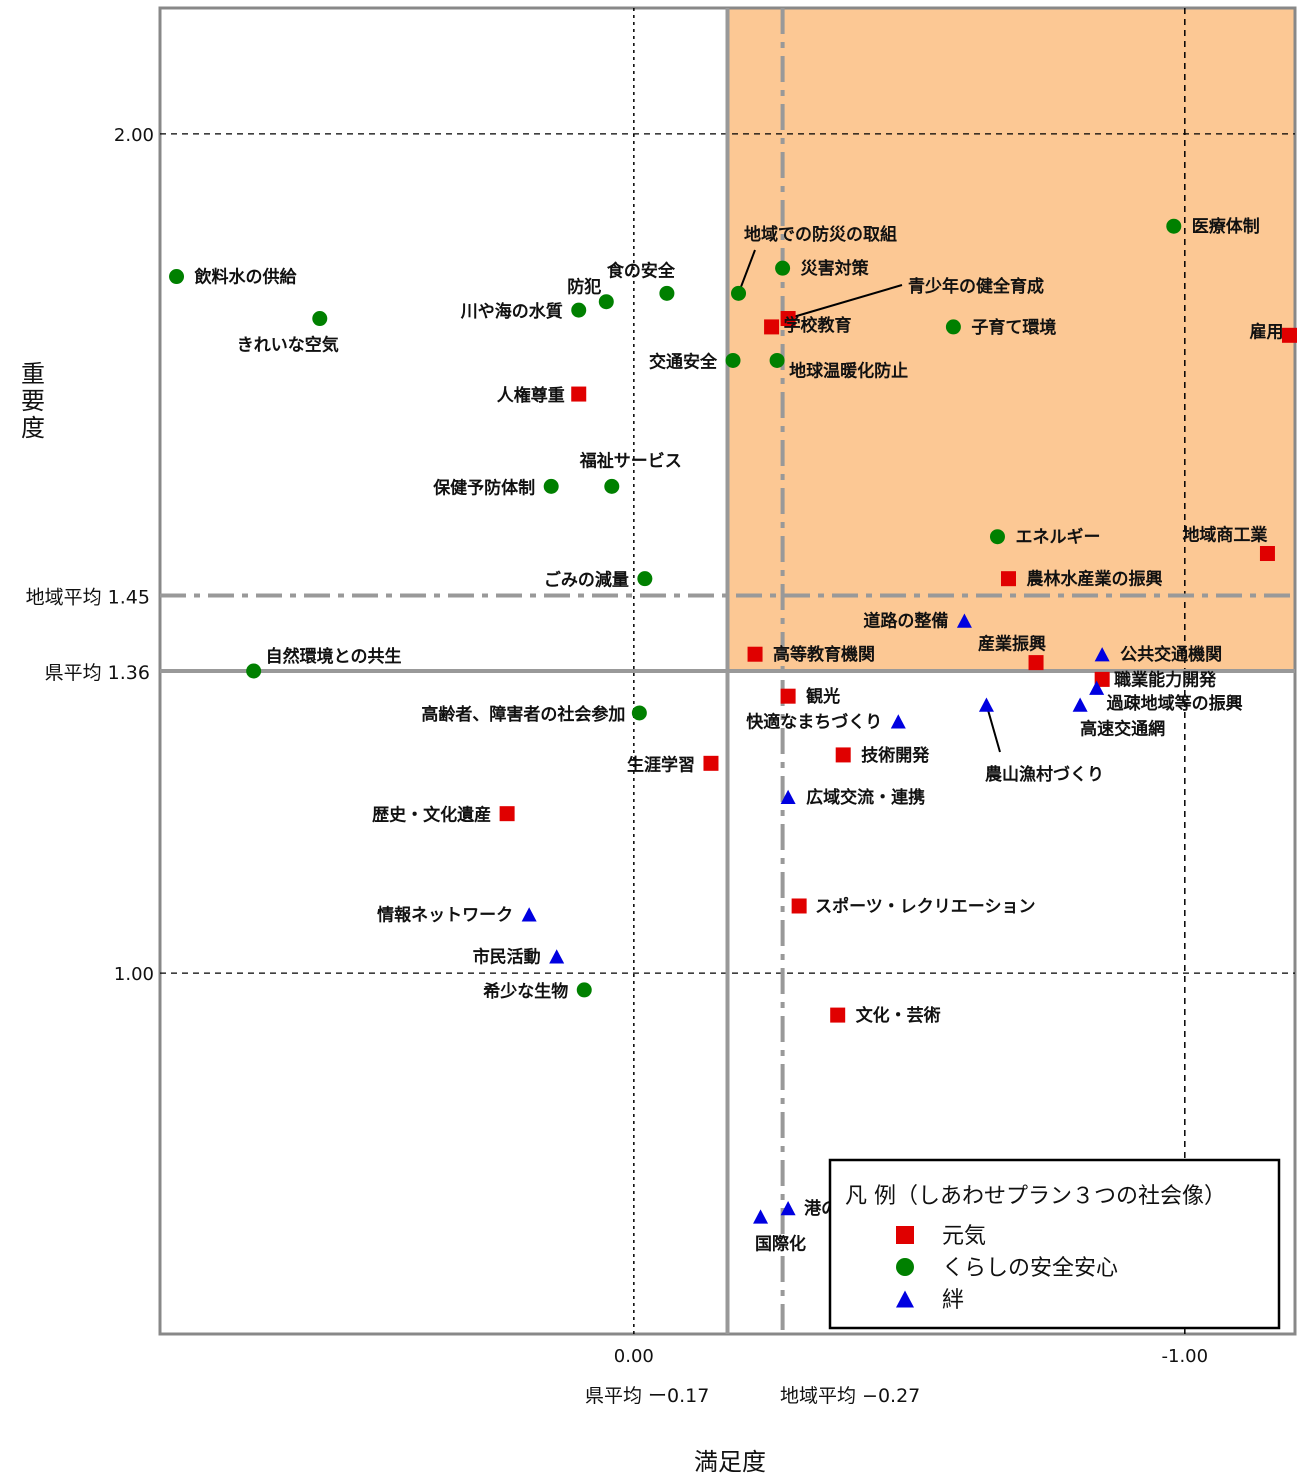 The image size is (1298, 1479). Describe the element at coordinates (1224, 535) in the screenshot. I see `point-label: 地域商工業` at that location.